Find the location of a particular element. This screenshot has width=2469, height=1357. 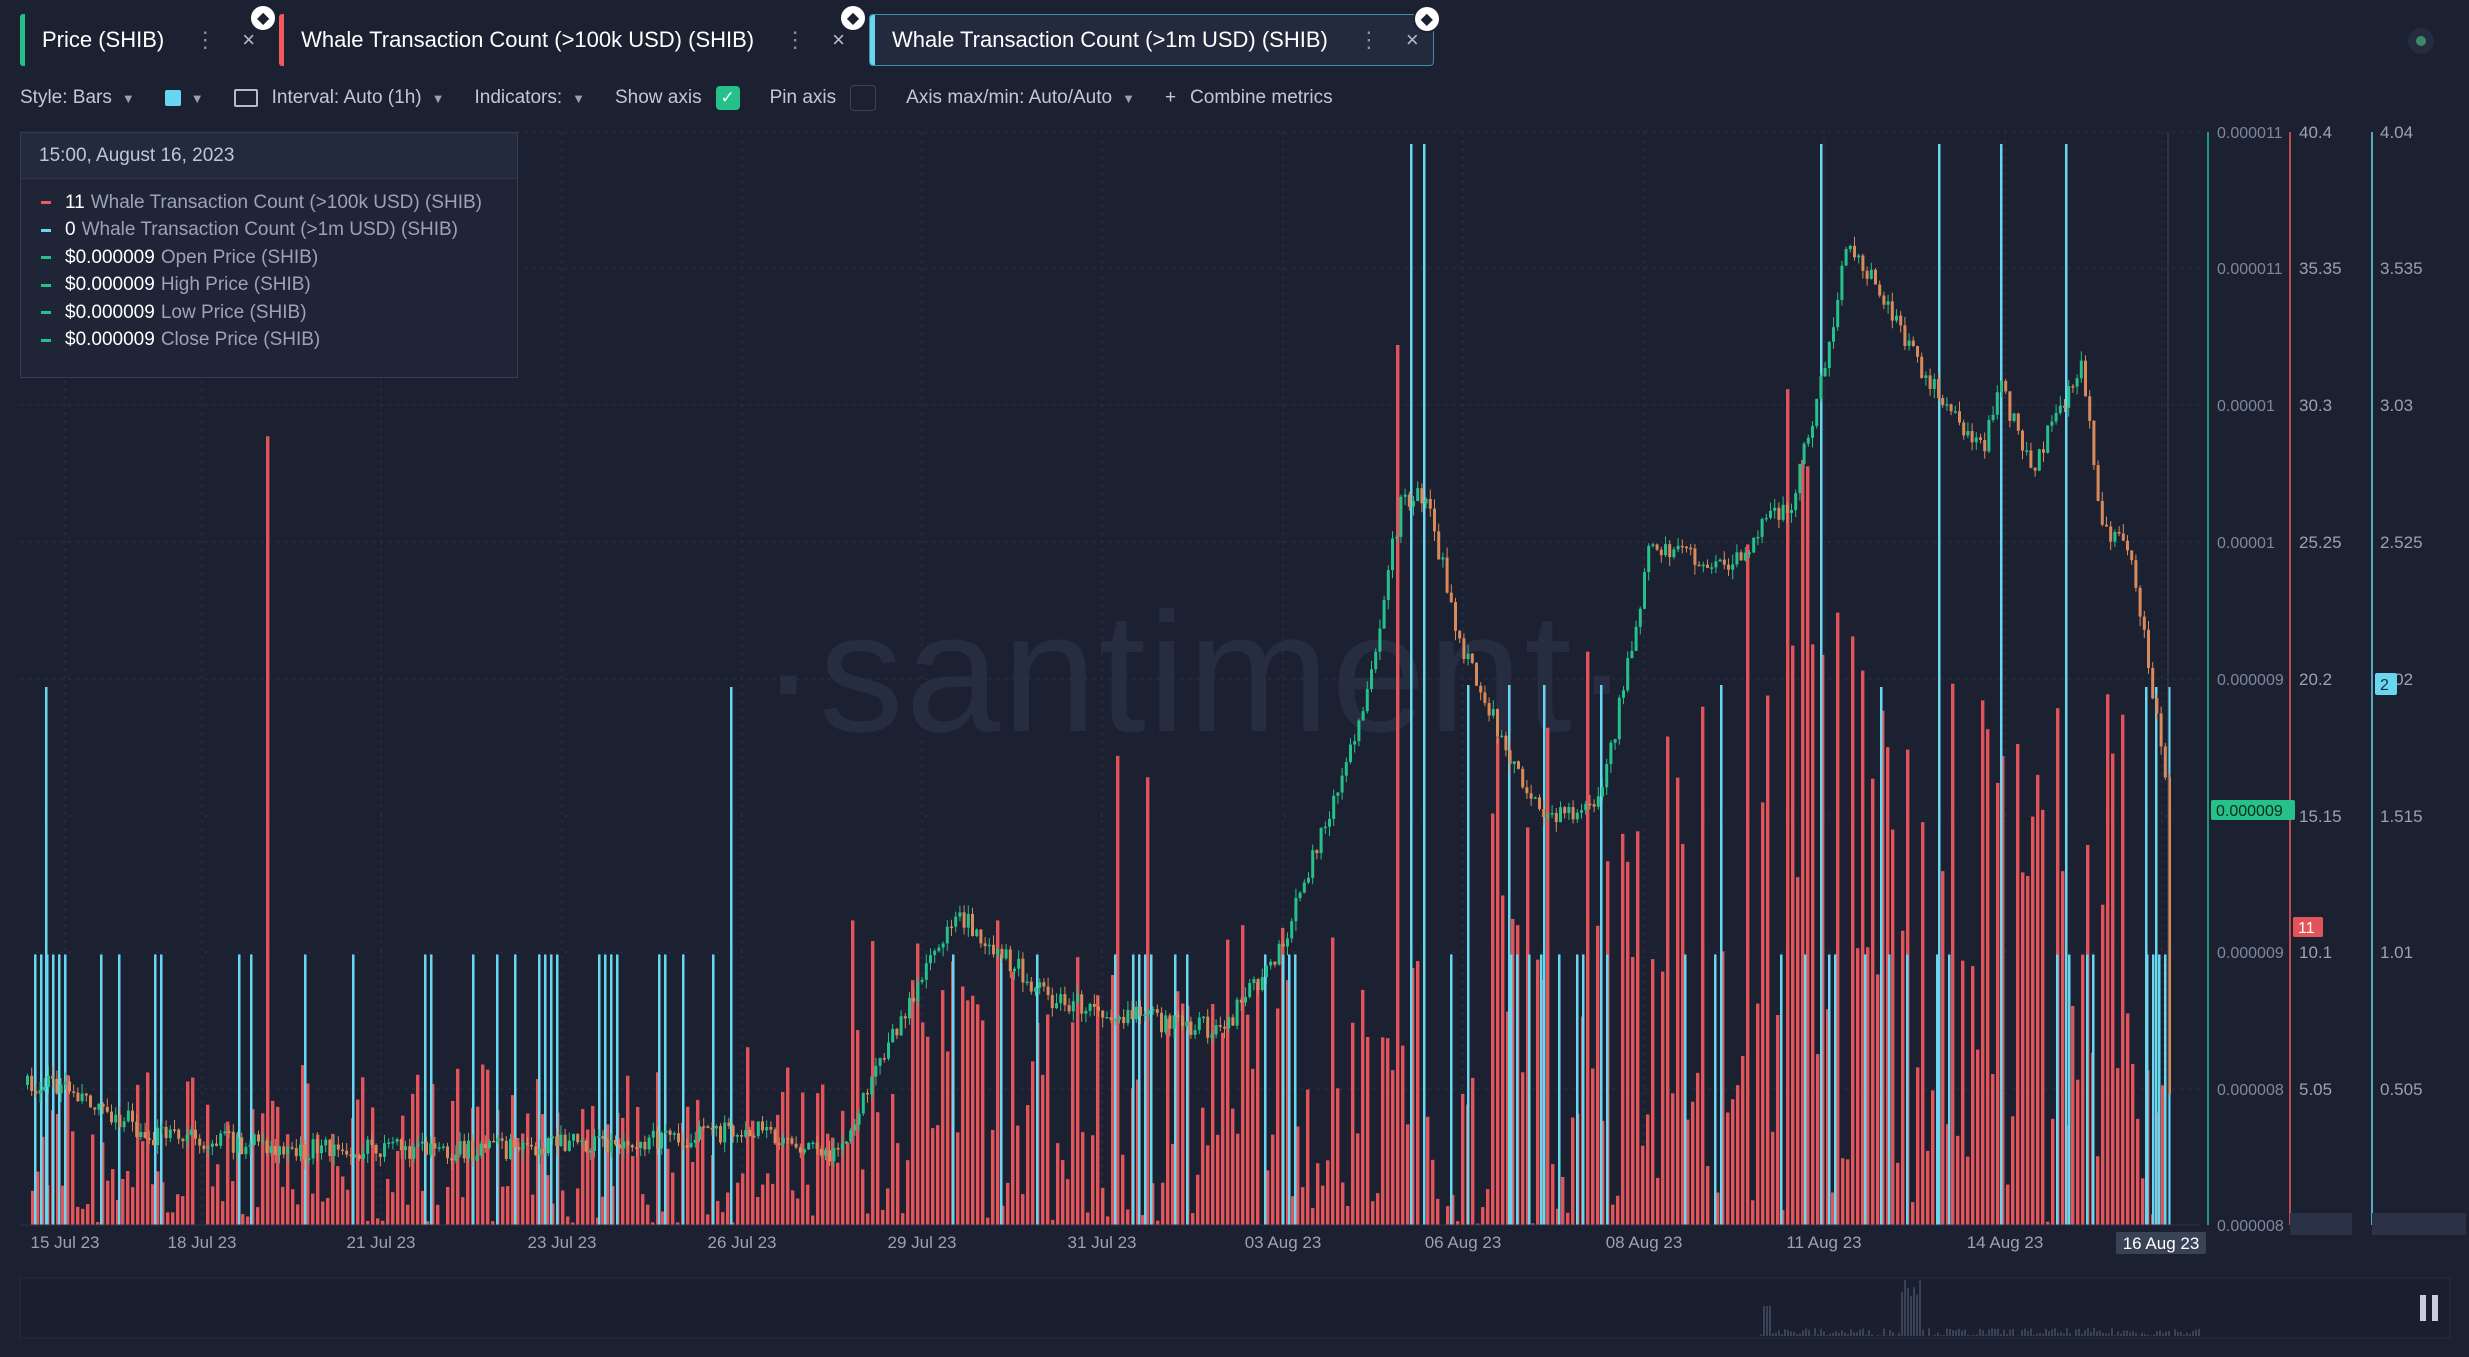

indicators-dropdown: Indicators: ▼ is located at coordinates (529, 98).